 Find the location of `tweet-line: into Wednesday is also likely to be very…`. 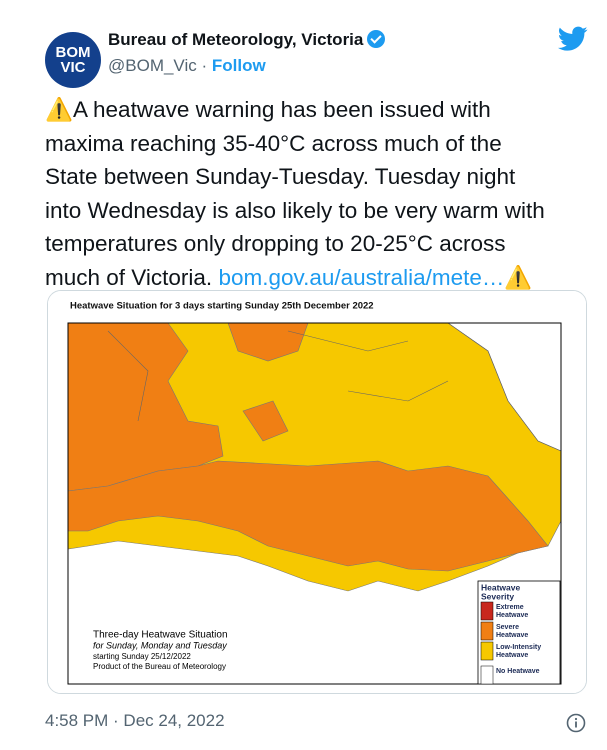

tweet-line: into Wednesday is also likely to be very… is located at coordinates (295, 210).